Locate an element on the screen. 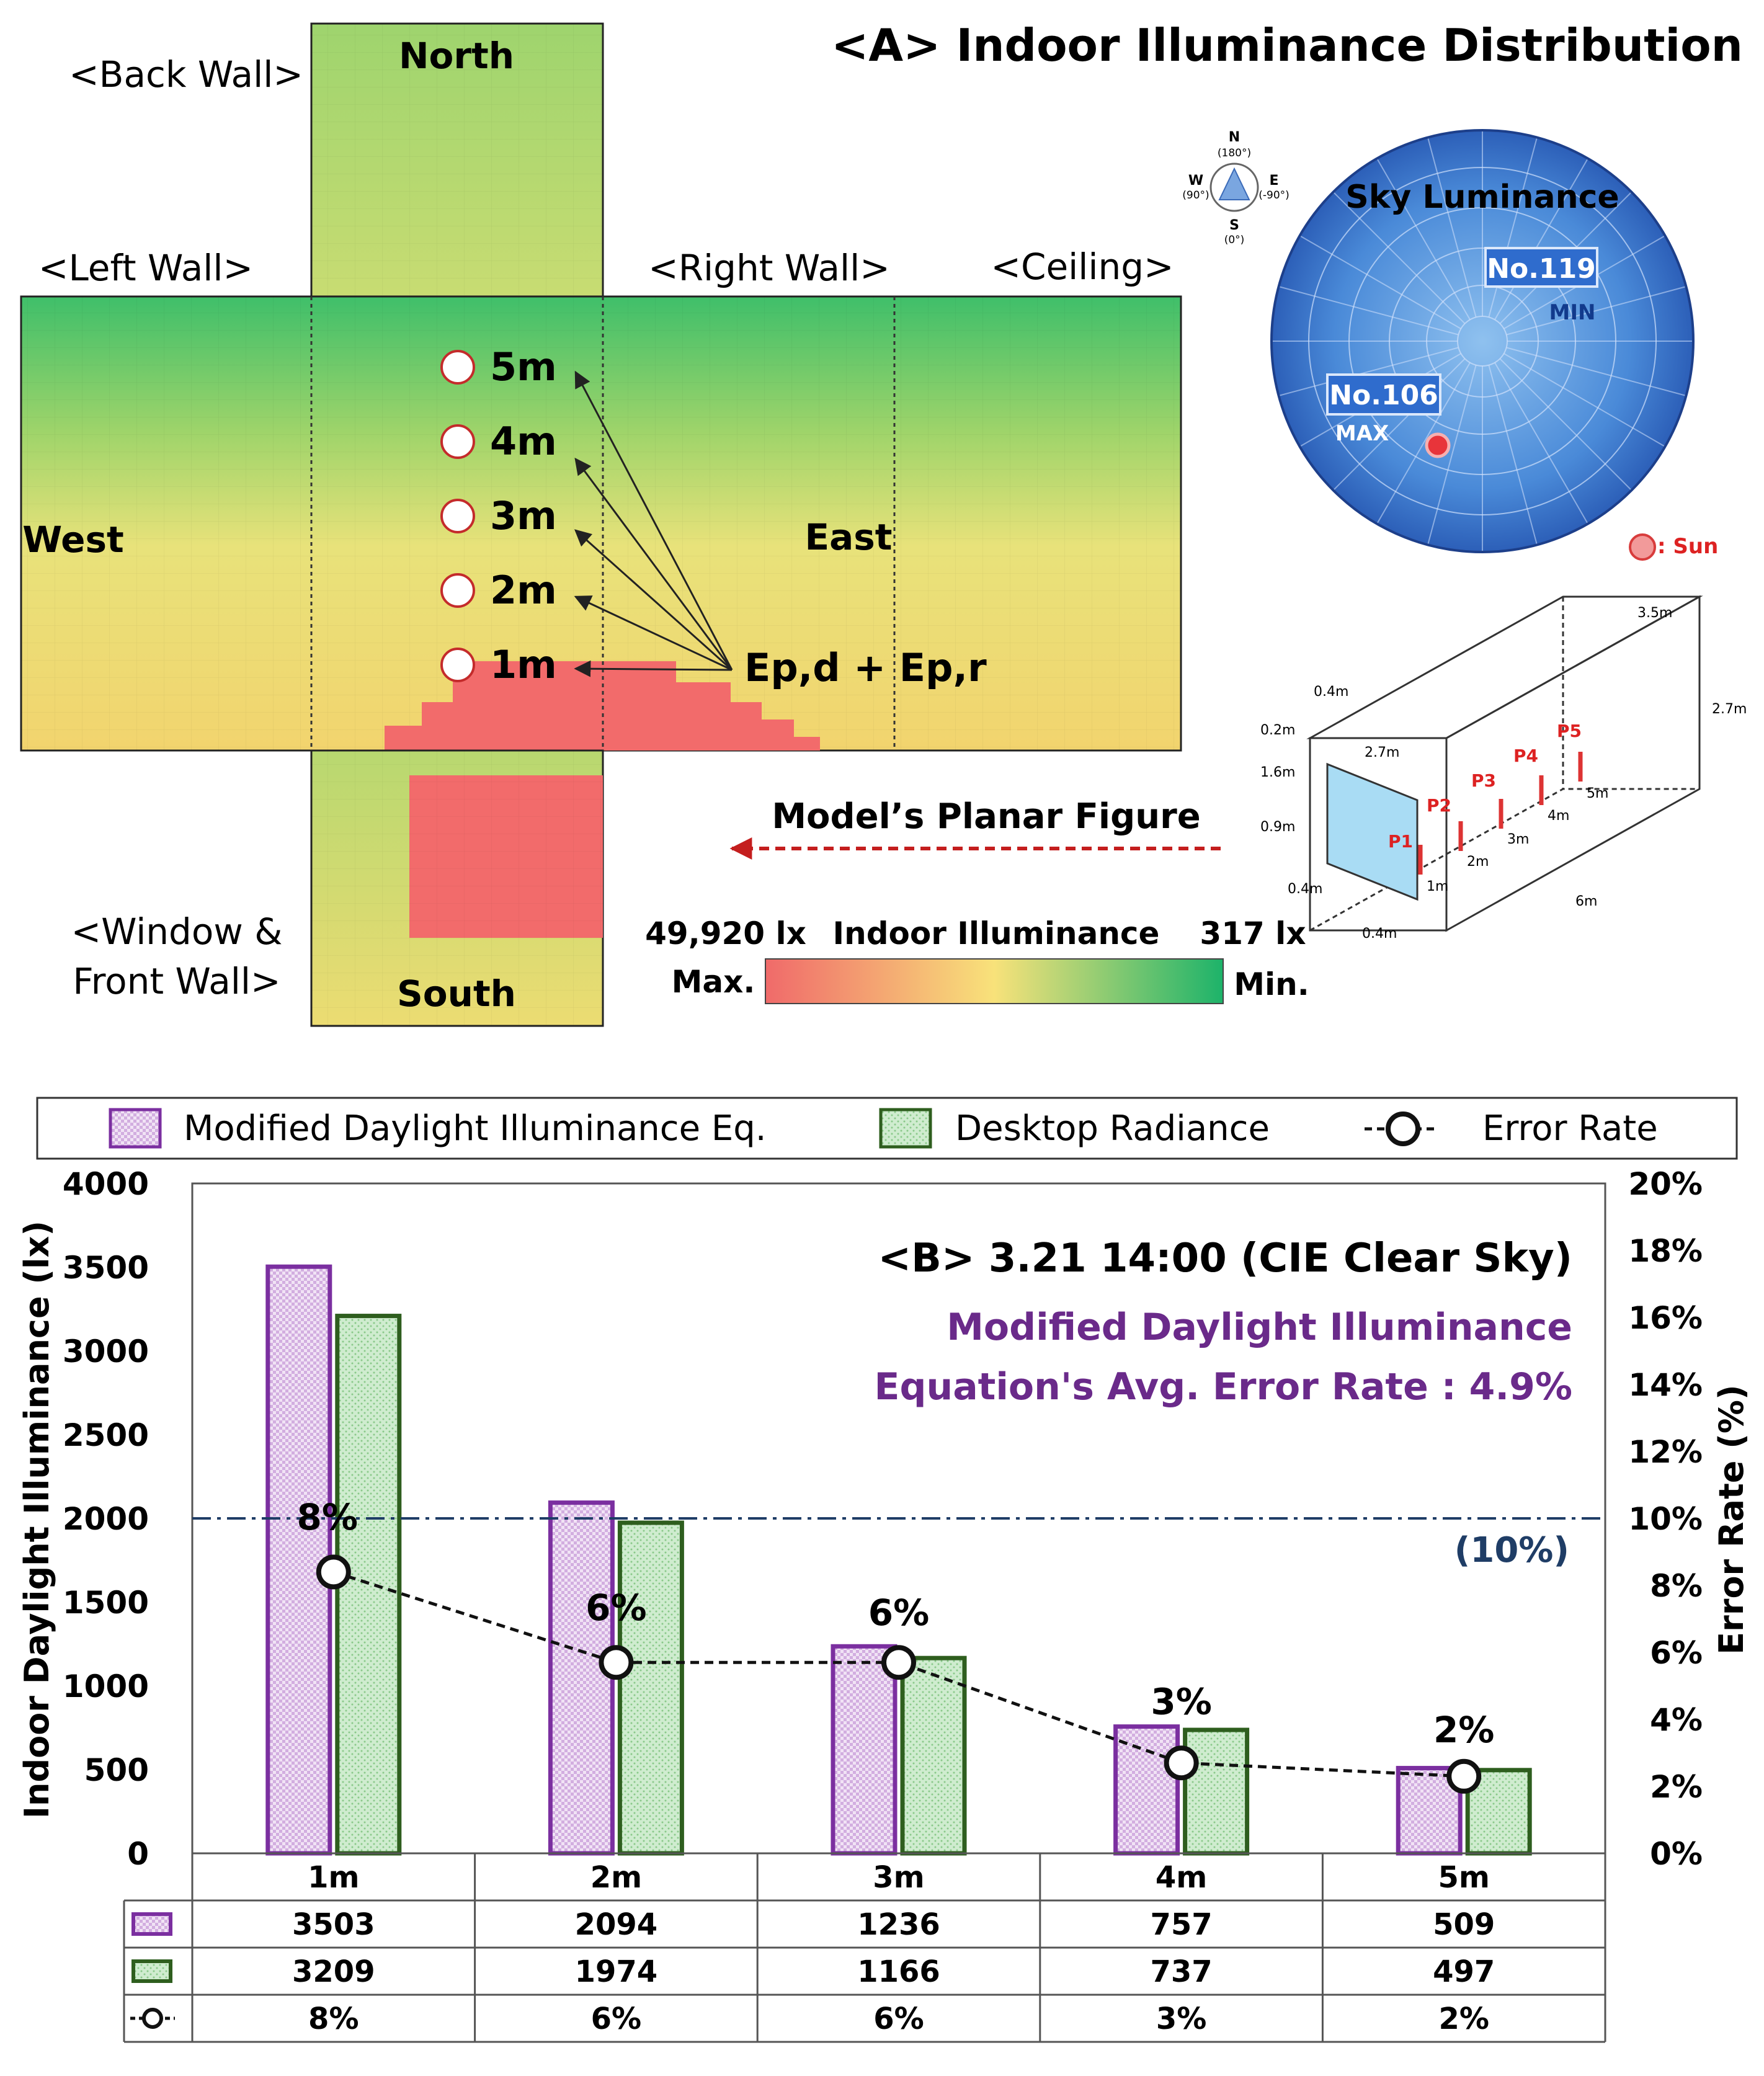 The image size is (1764, 2076). table-cell: 737 is located at coordinates (1181, 1971).